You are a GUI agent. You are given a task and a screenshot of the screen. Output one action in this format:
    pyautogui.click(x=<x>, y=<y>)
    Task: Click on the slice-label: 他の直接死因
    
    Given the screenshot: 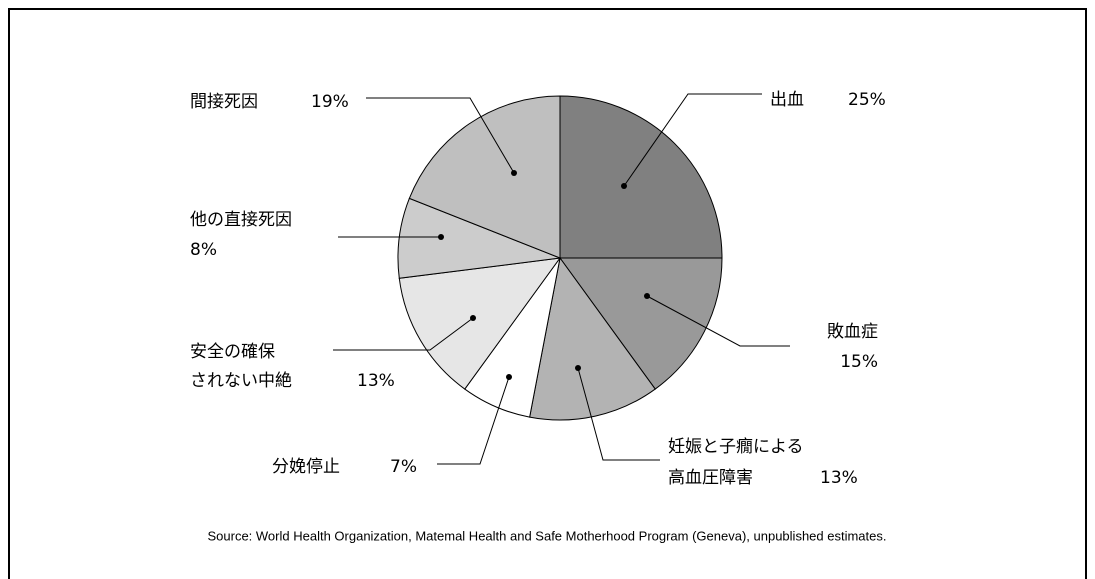 What is the action you would take?
    pyautogui.click(x=241, y=220)
    